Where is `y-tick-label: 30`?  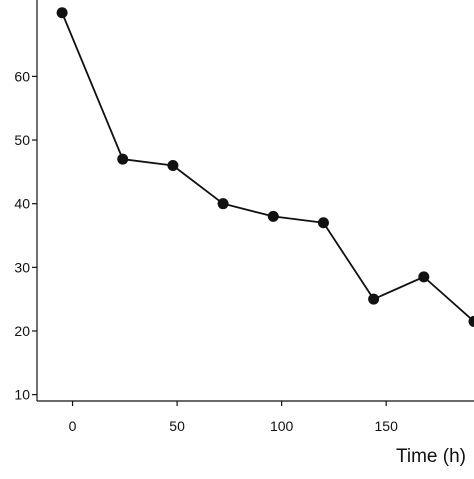 y-tick-label: 30 is located at coordinates (22, 267).